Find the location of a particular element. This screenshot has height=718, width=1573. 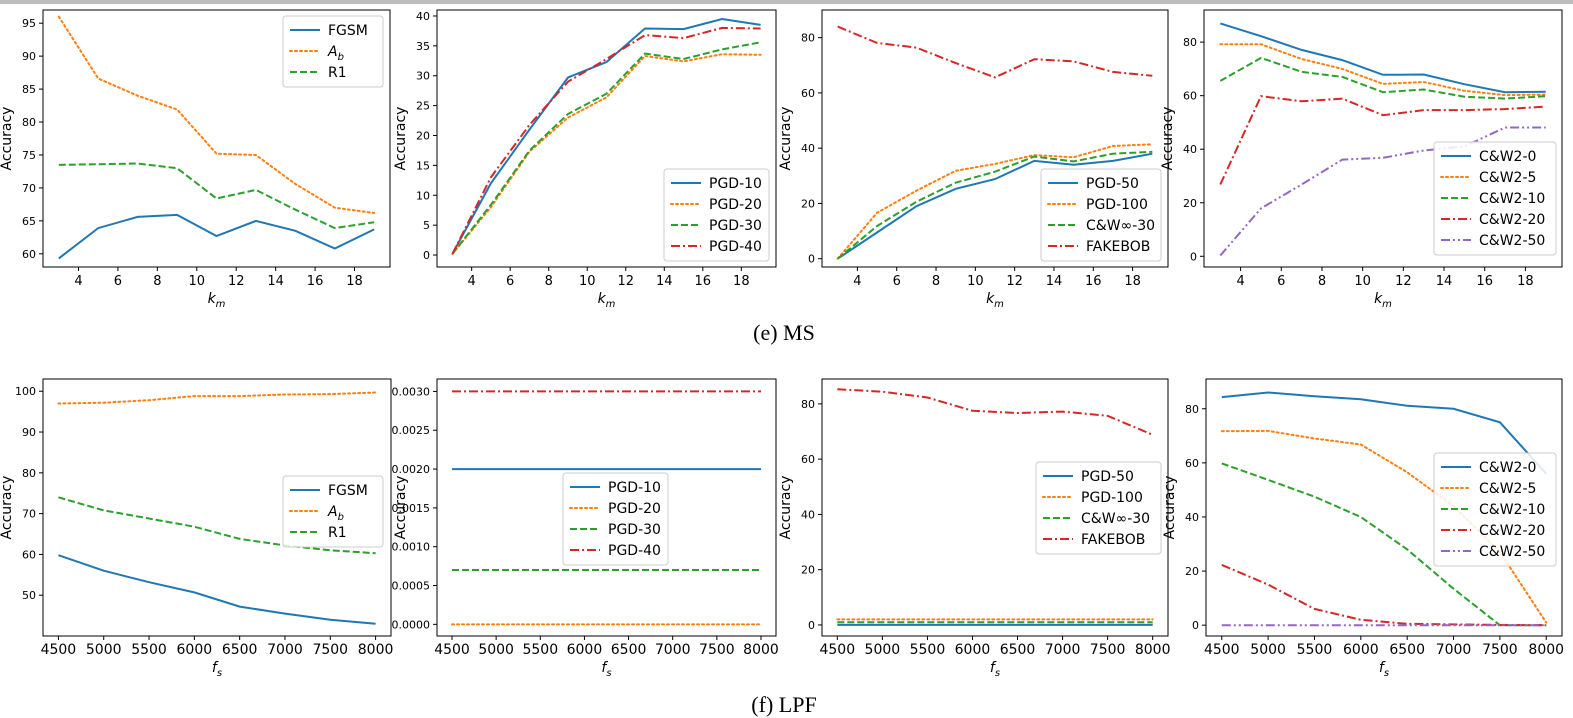

legend-label: C&W2-0 is located at coordinates (1507, 157).